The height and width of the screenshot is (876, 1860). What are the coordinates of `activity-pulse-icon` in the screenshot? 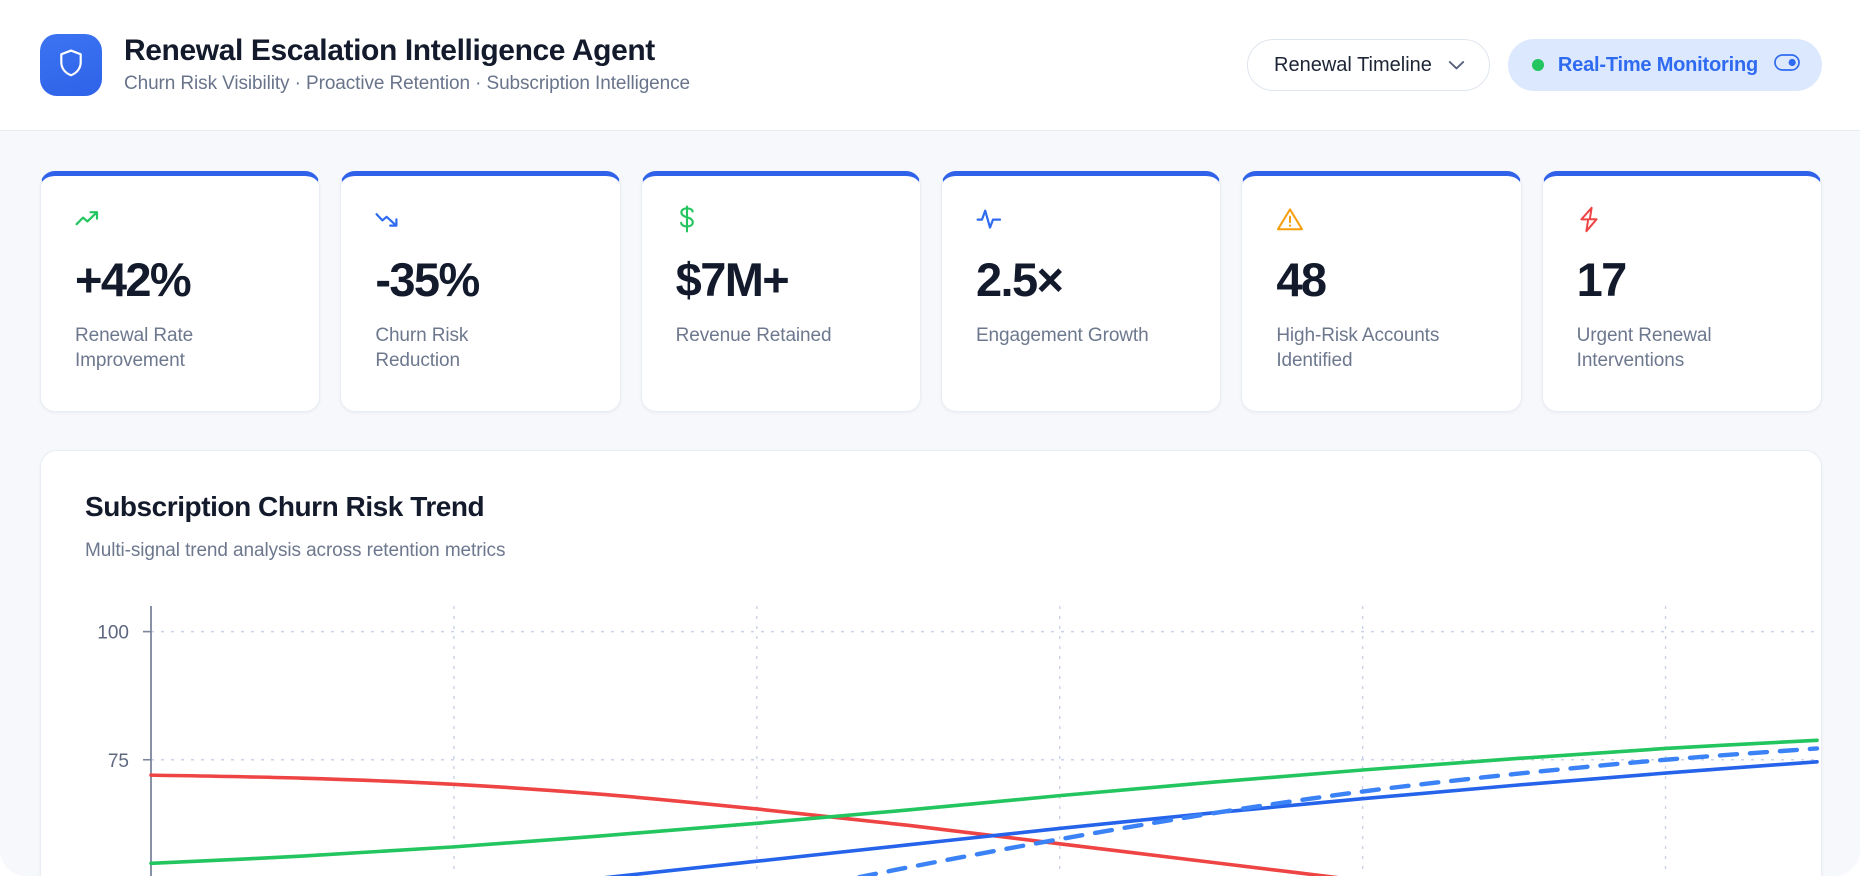 It's located at (1083, 219).